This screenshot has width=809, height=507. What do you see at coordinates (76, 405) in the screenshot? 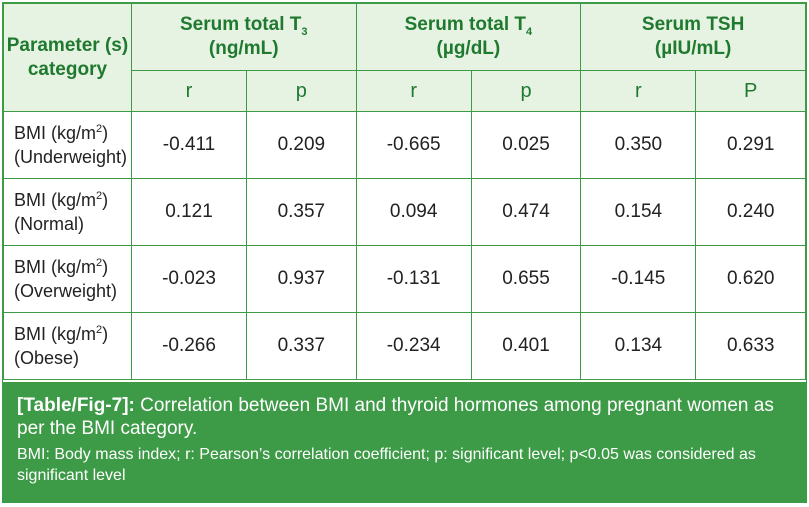
I see `caption-tag: [Table/Fig-7]:` at bounding box center [76, 405].